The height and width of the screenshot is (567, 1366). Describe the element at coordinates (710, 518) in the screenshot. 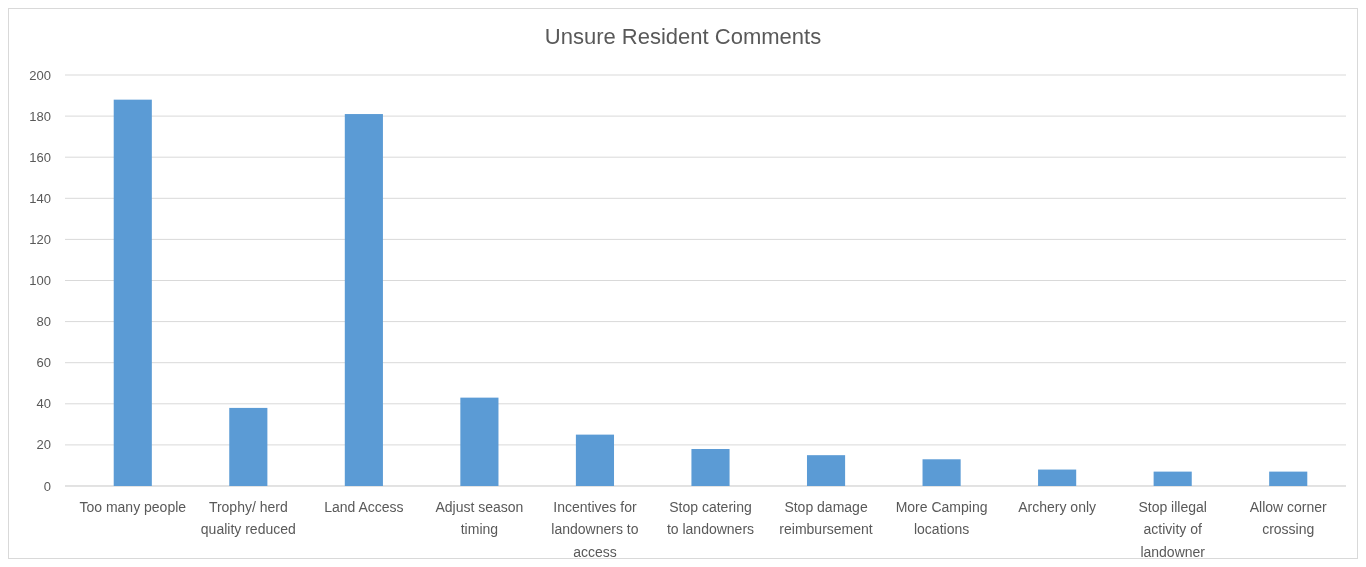

I see `x-tick-label: Stop catering to landowners` at that location.